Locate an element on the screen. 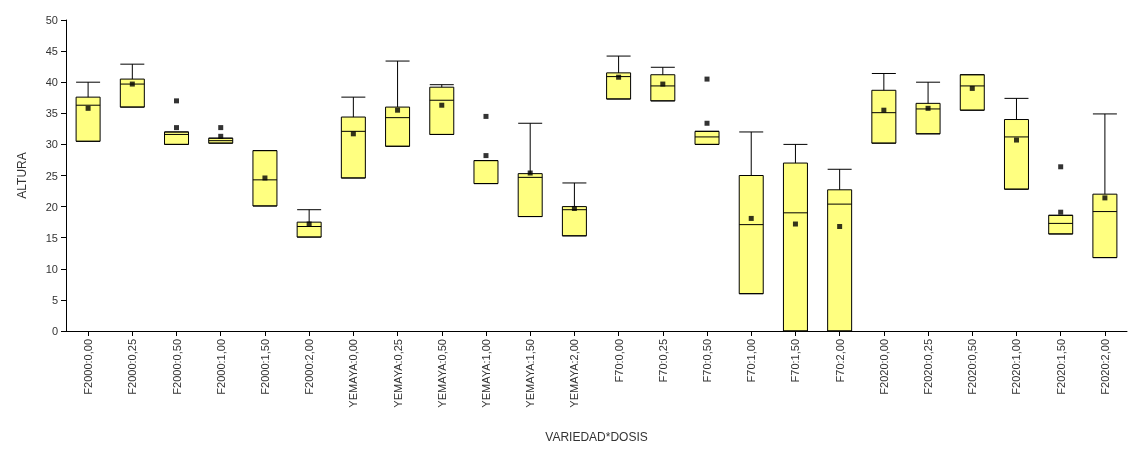 The height and width of the screenshot is (459, 1143). x-tick-label: F70:0,25 is located at coordinates (662, 361).